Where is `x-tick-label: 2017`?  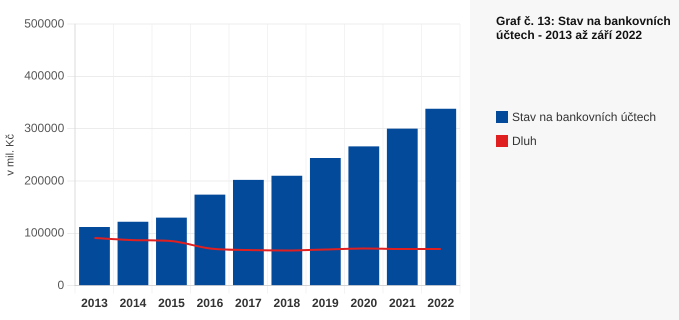 x-tick-label: 2017 is located at coordinates (248, 303).